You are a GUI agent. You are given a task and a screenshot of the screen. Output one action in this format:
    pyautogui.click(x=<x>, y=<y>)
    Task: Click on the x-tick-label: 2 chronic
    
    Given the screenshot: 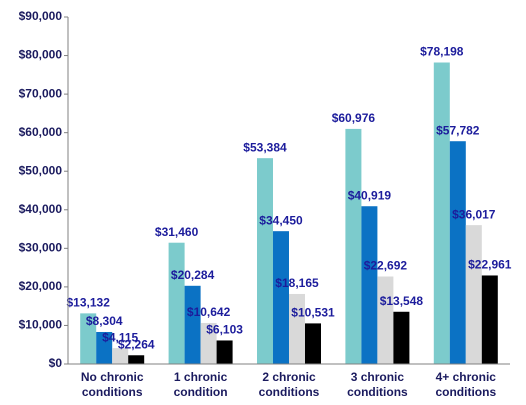 What is the action you would take?
    pyautogui.click(x=289, y=377)
    